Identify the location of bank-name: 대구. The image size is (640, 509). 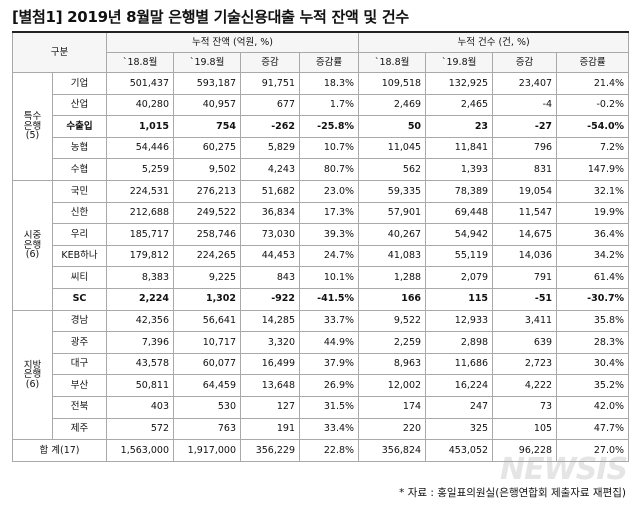
(79, 364).